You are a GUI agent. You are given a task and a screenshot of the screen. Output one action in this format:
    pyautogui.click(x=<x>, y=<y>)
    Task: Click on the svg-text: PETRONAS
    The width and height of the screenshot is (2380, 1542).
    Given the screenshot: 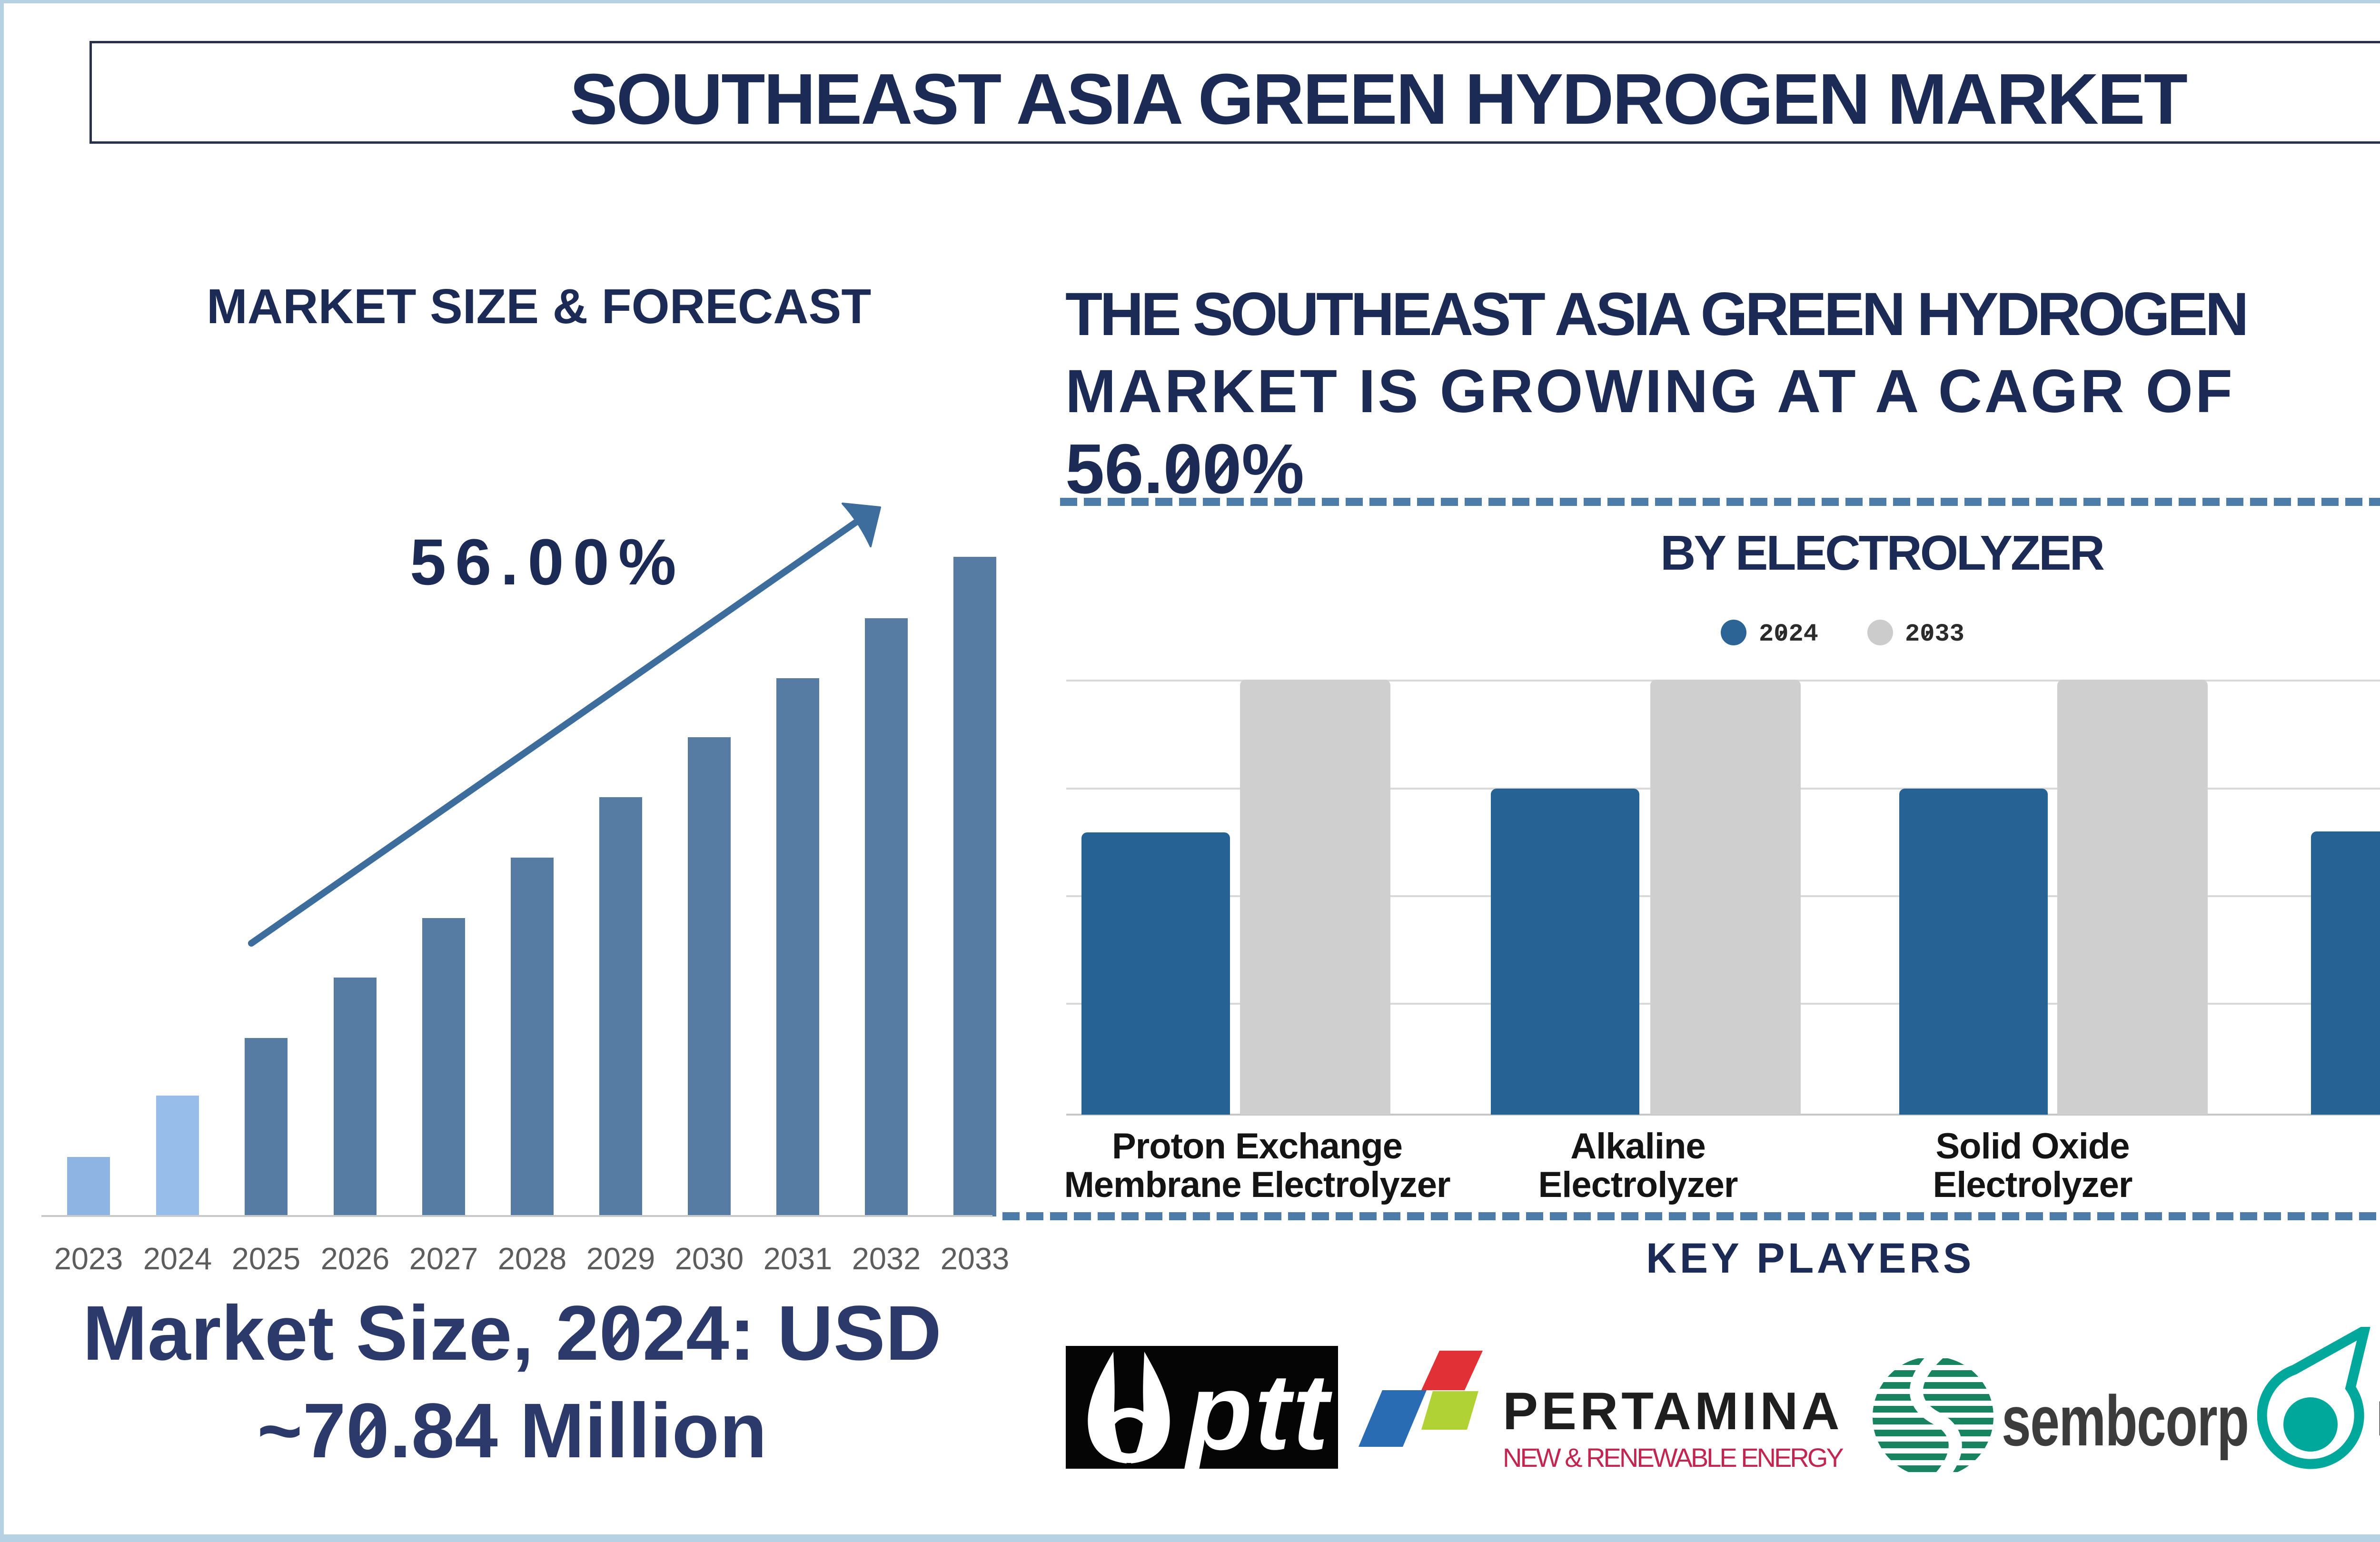 What is the action you would take?
    pyautogui.click(x=2378, y=1418)
    